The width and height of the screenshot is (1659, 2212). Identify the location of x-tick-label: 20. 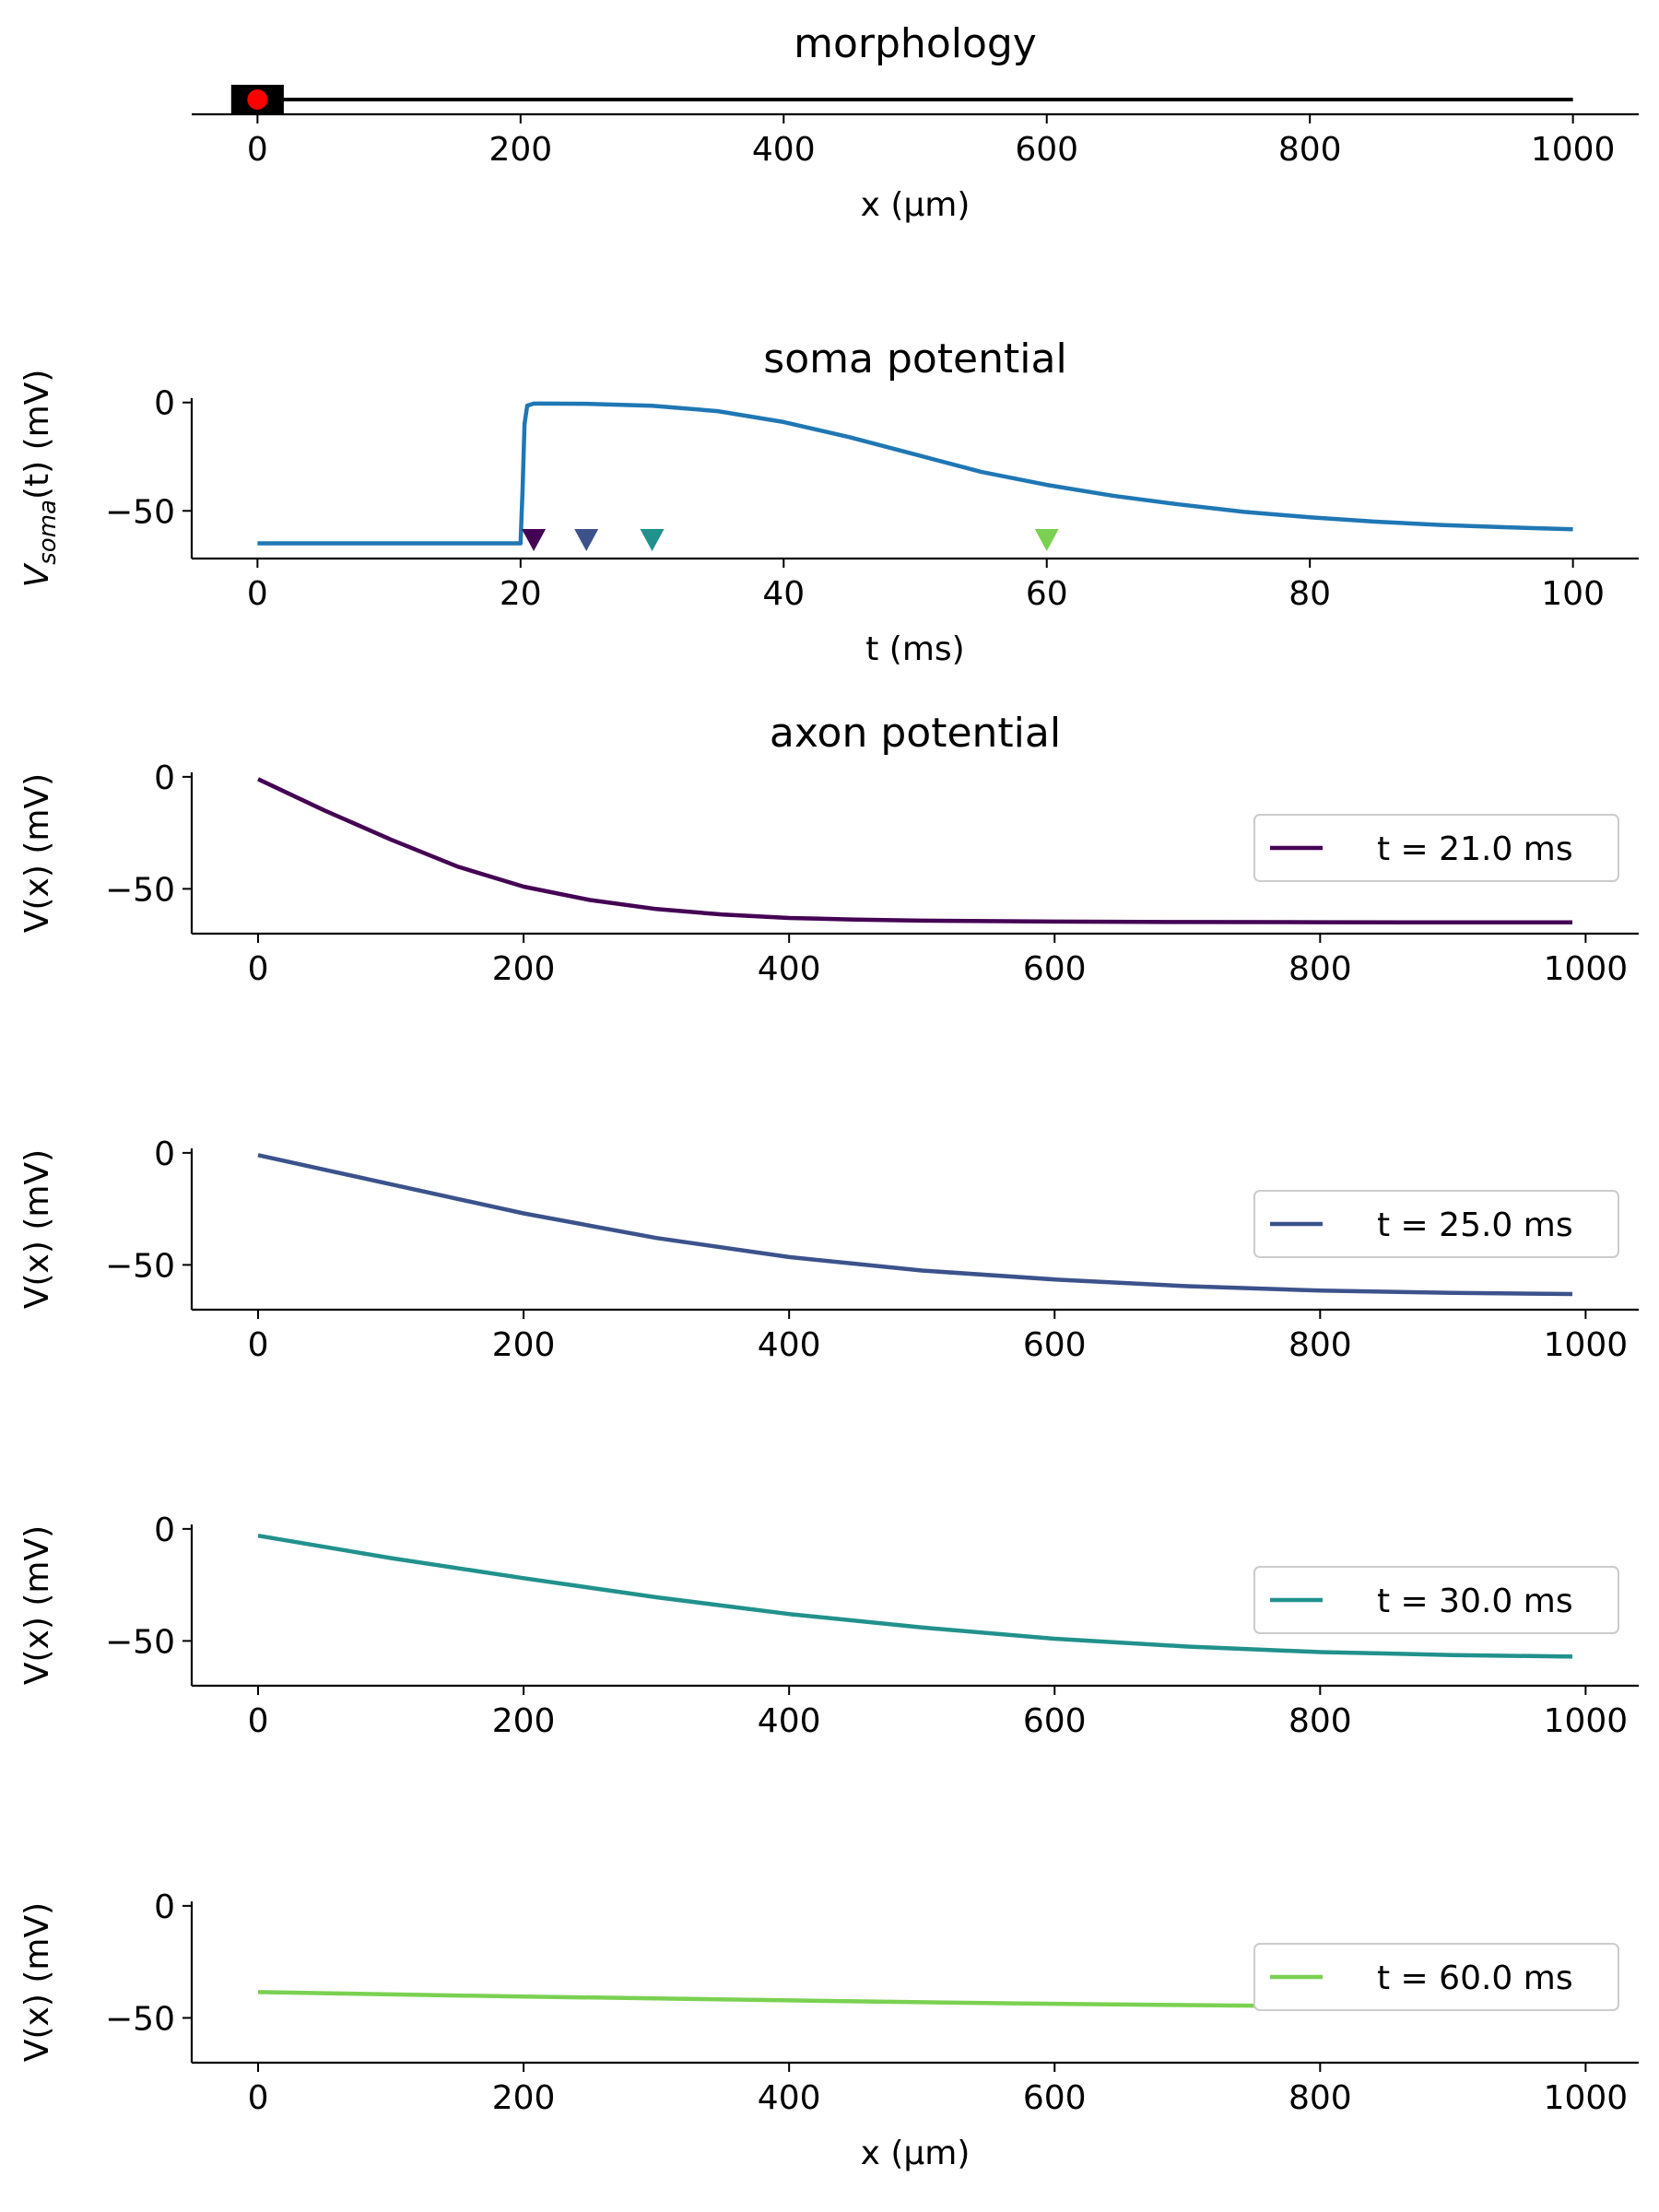
(521, 594).